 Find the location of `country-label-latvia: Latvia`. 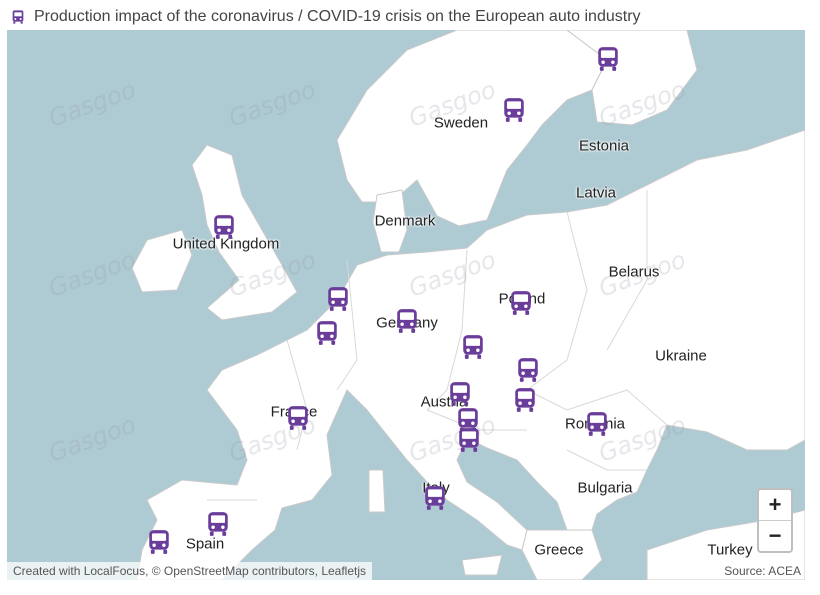

country-label-latvia: Latvia is located at coordinates (596, 193).